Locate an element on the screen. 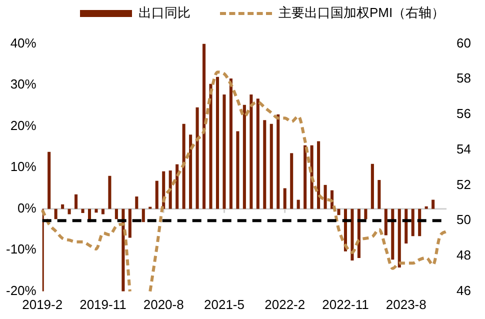 The height and width of the screenshot is (319, 485). y-tick-label: -10% is located at coordinates (21, 249).